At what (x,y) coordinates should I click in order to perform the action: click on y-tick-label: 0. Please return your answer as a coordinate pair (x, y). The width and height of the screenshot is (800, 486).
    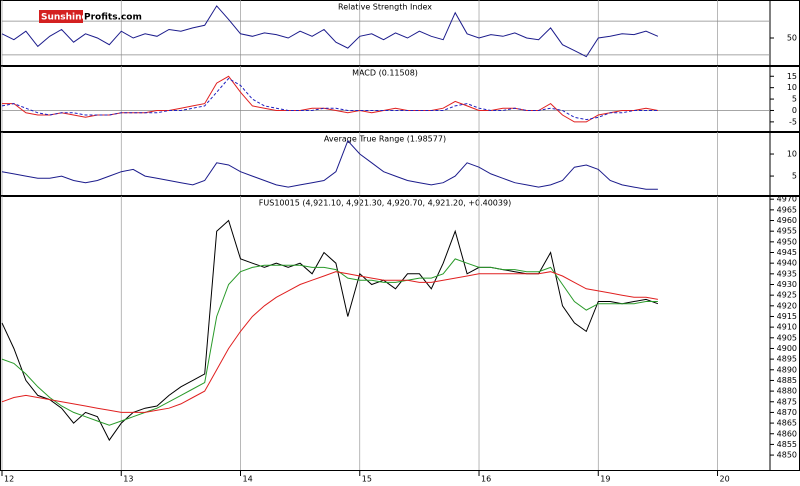
    Looking at the image, I should click on (794, 110).